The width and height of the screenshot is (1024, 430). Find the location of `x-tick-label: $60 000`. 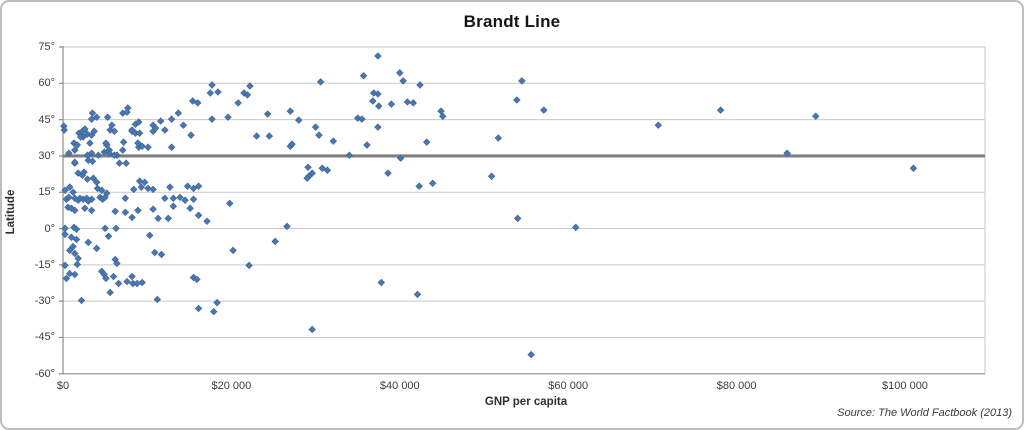

x-tick-label: $60 000 is located at coordinates (568, 385).